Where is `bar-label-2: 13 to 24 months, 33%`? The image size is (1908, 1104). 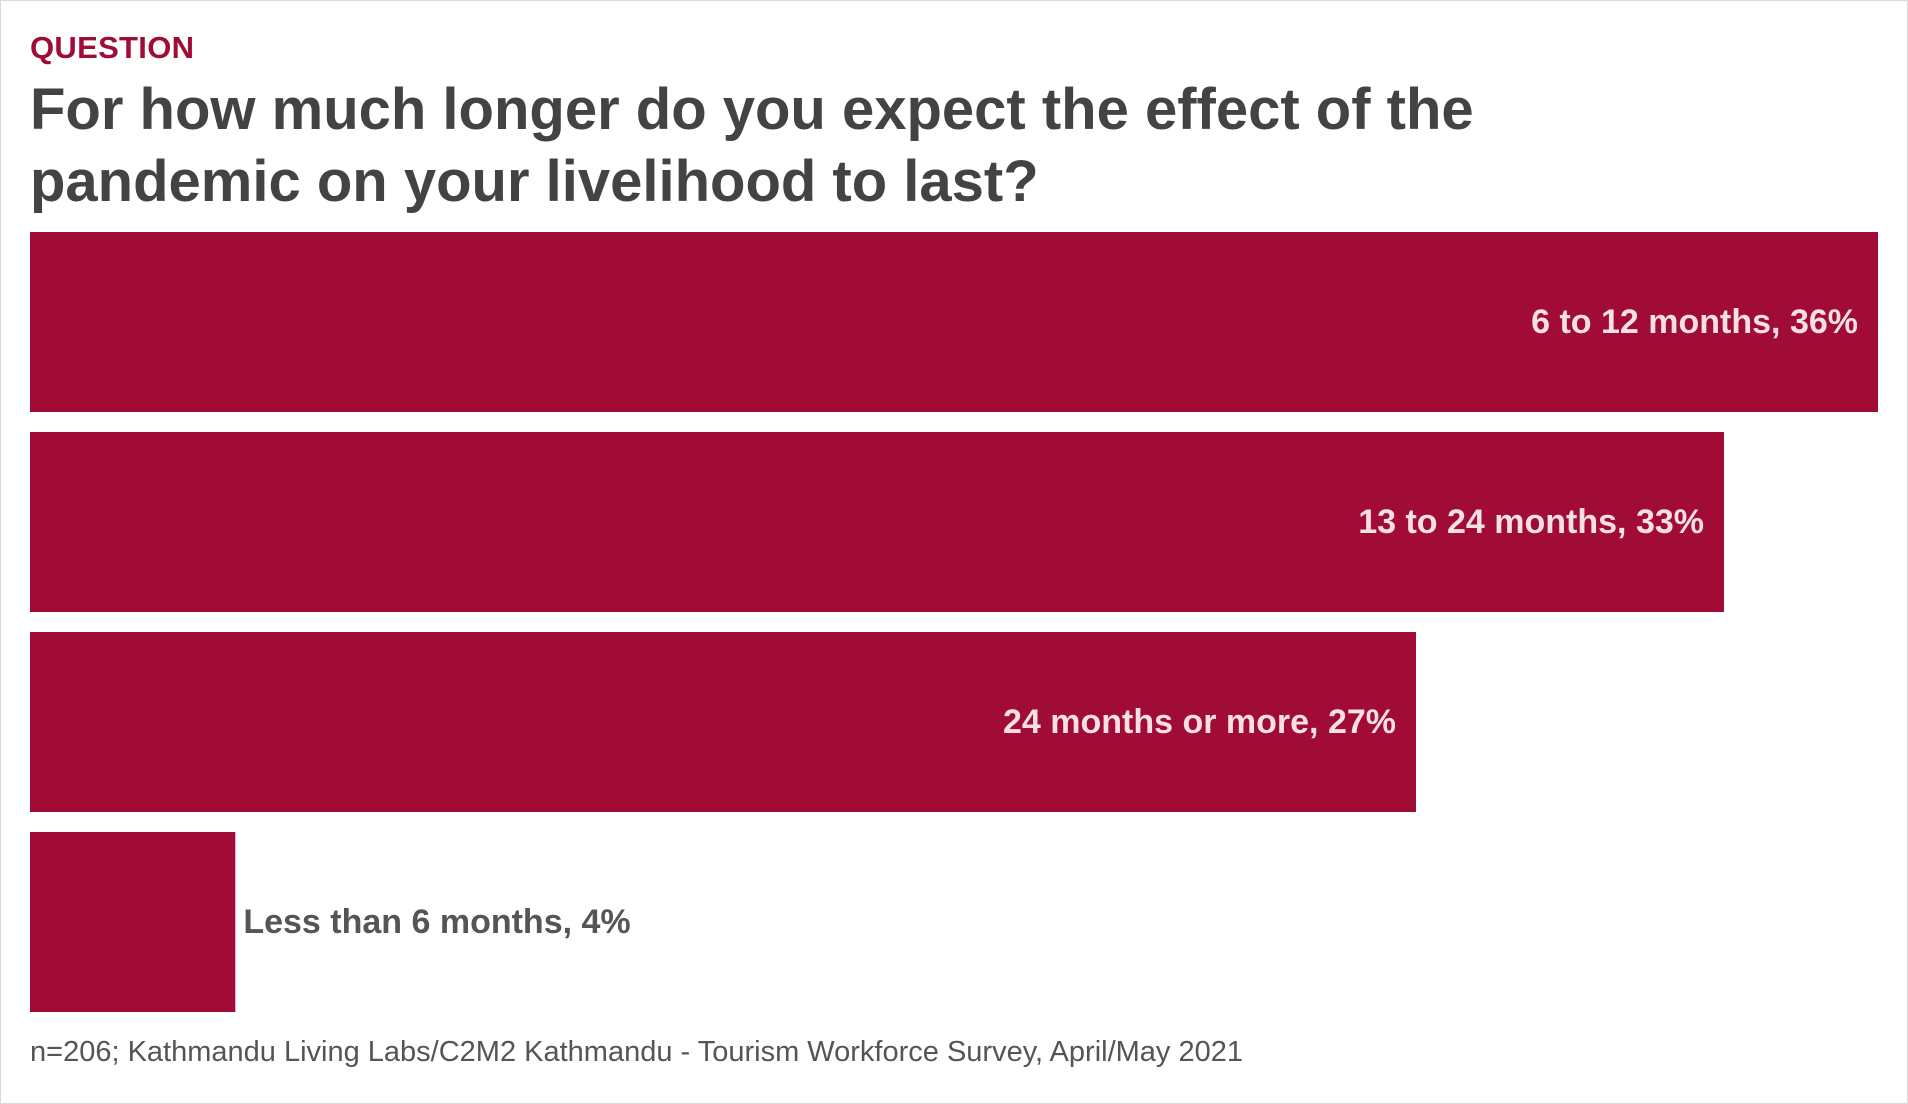 bar-label-2: 13 to 24 months, 33% is located at coordinates (1531, 522).